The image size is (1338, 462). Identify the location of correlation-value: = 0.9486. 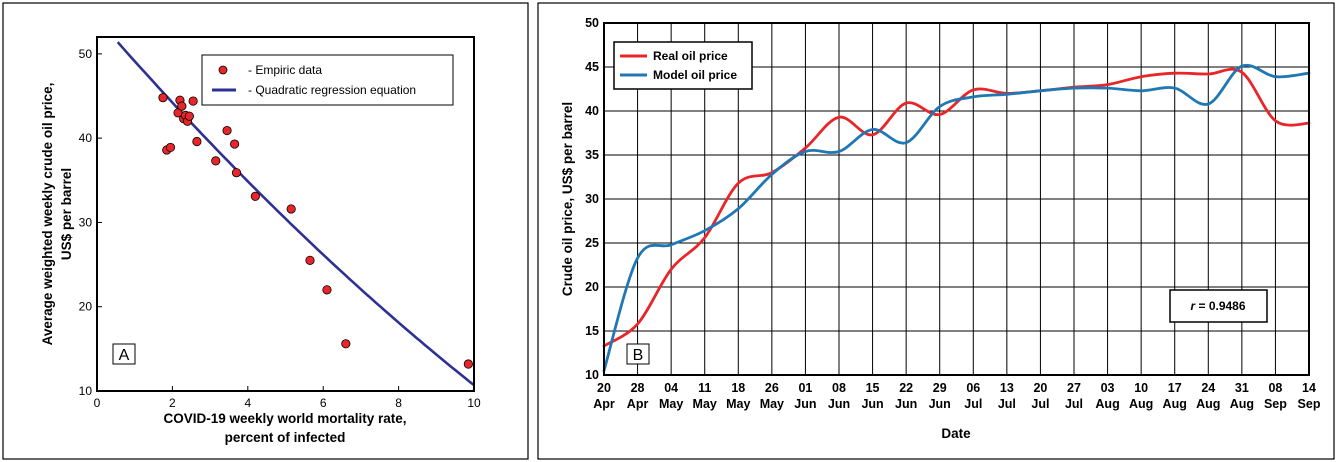
(1220, 306).